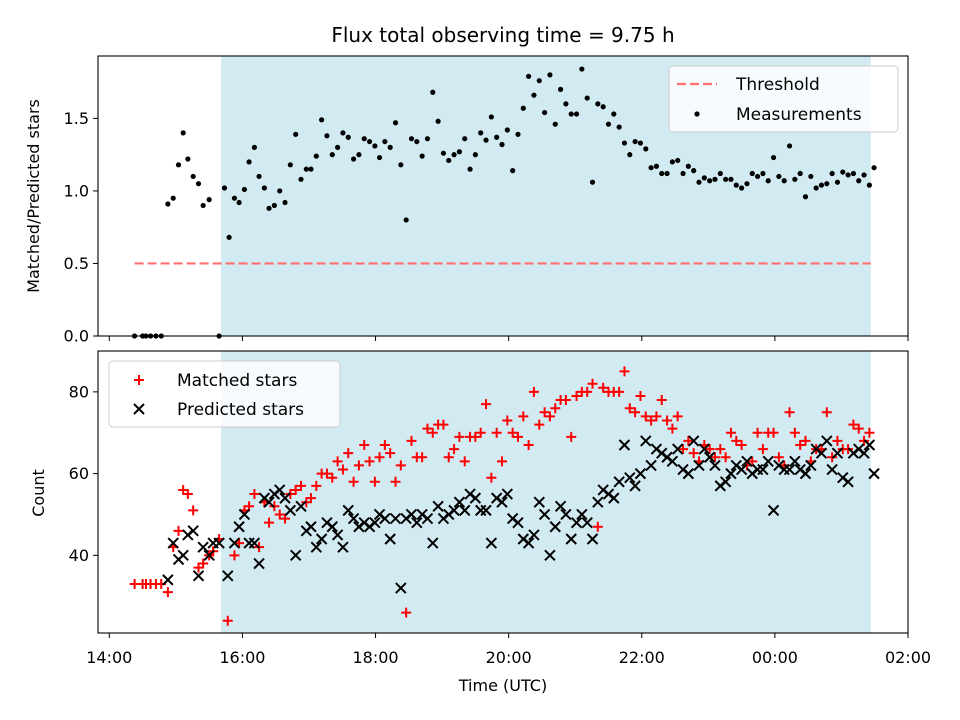 The height and width of the screenshot is (720, 960). Describe the element at coordinates (509, 657) in the screenshot. I see `x-tick-label: 20:00` at that location.